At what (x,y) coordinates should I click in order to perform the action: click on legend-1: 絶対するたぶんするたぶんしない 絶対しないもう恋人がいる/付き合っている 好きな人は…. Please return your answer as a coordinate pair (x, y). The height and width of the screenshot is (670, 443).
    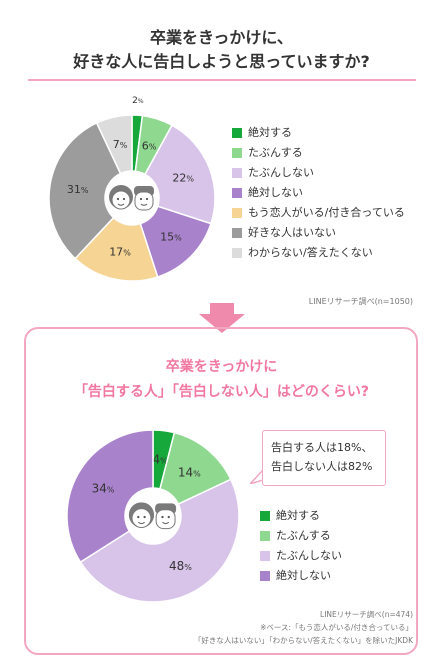
    Looking at the image, I should click on (318, 196).